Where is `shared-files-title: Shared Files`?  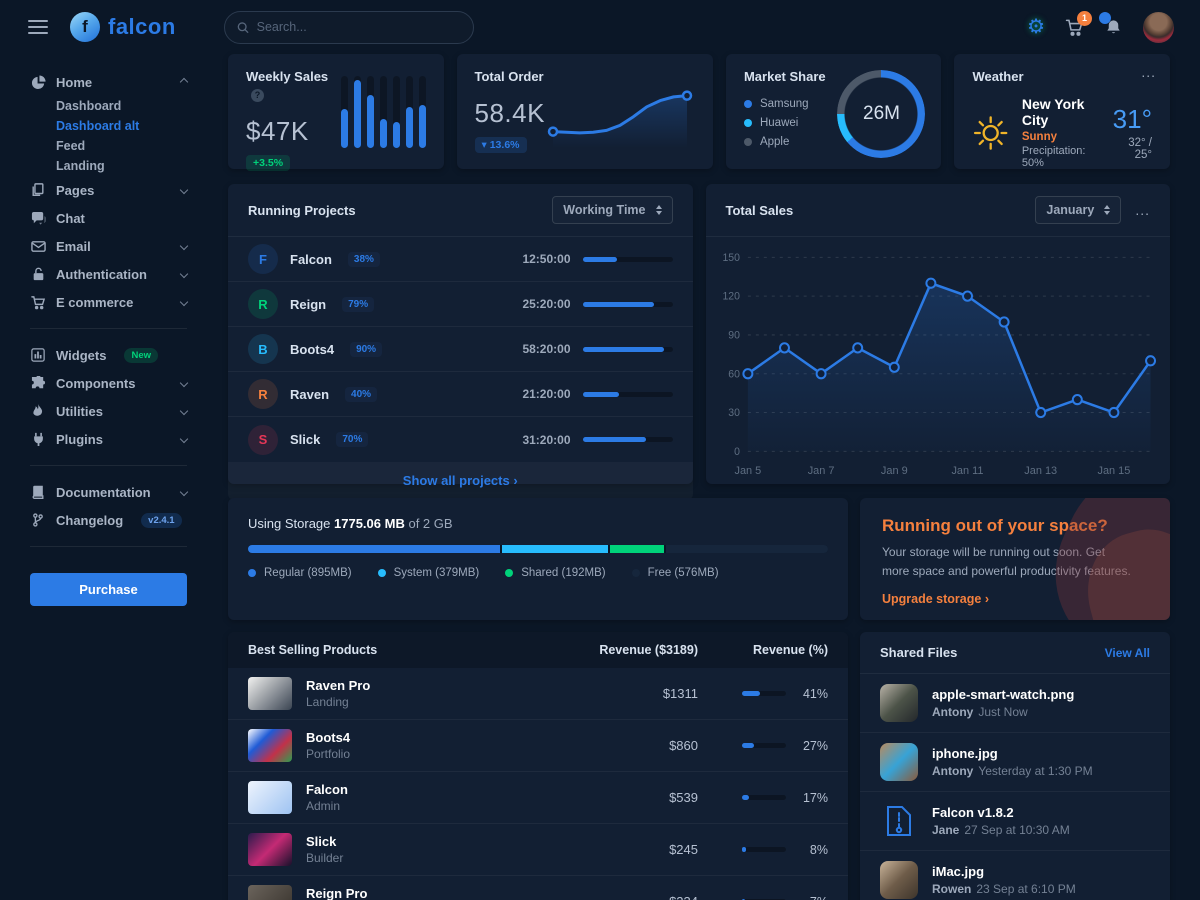 shared-files-title: Shared Files is located at coordinates (919, 652).